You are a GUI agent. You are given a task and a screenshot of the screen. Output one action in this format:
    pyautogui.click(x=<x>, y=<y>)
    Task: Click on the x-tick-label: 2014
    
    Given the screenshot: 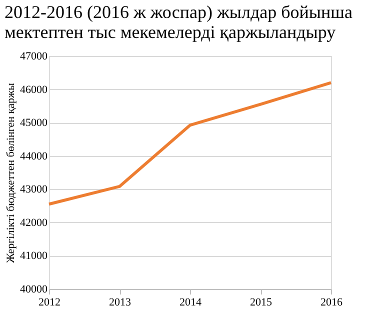 What is the action you would take?
    pyautogui.click(x=191, y=302)
    